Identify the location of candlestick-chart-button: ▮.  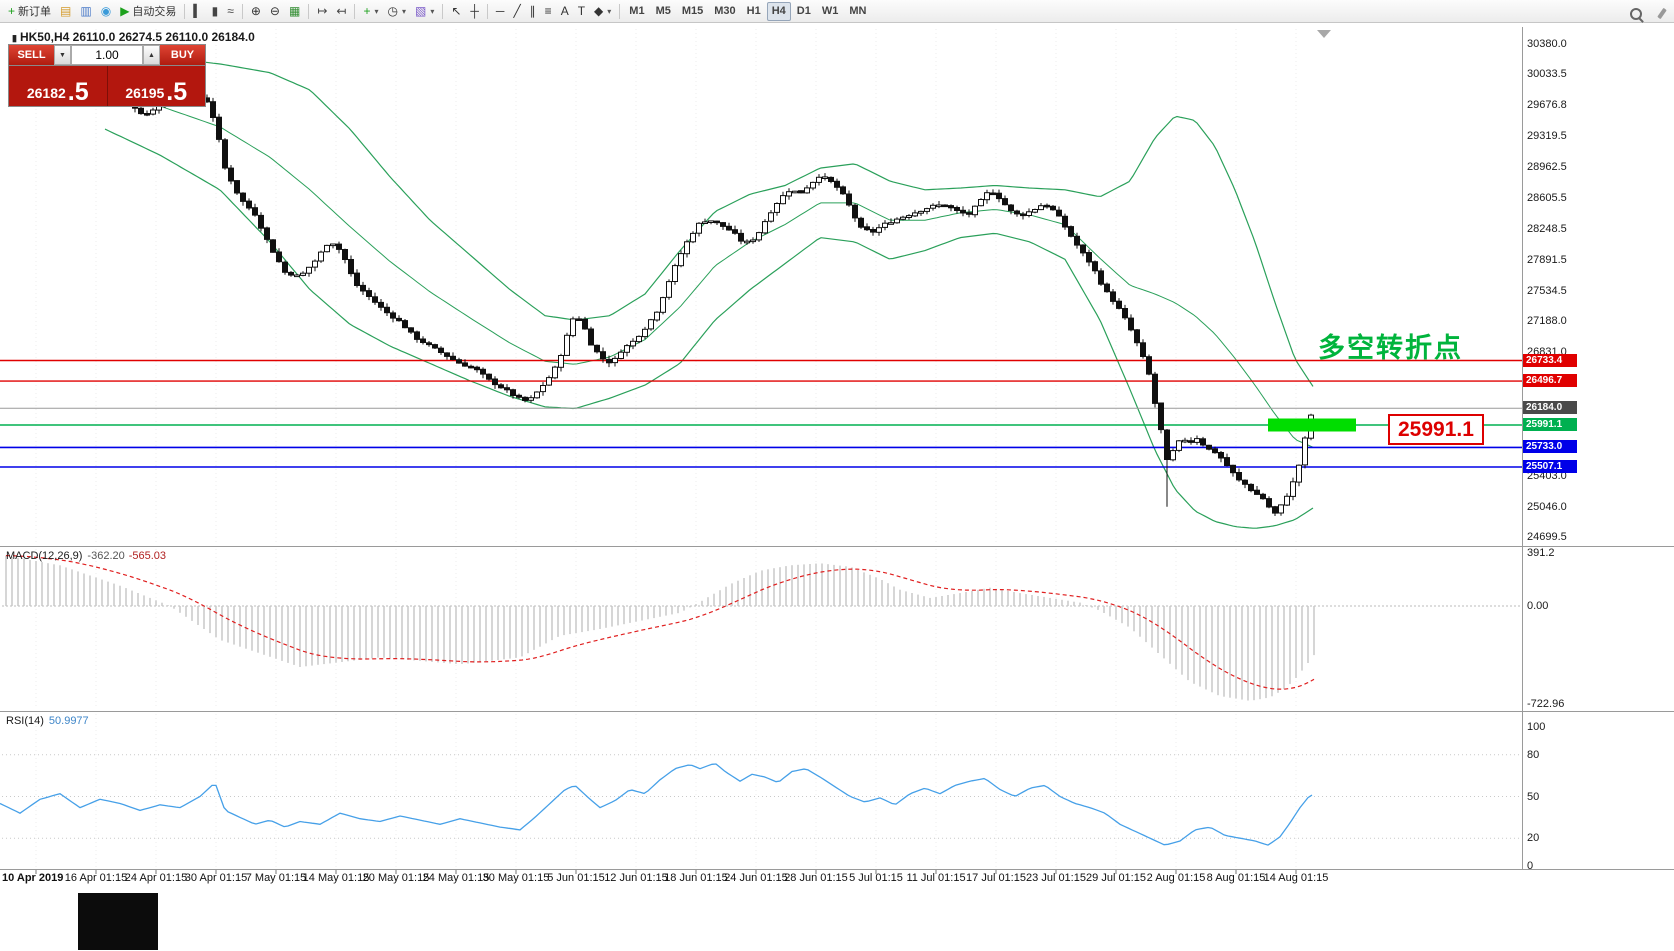
(215, 11).